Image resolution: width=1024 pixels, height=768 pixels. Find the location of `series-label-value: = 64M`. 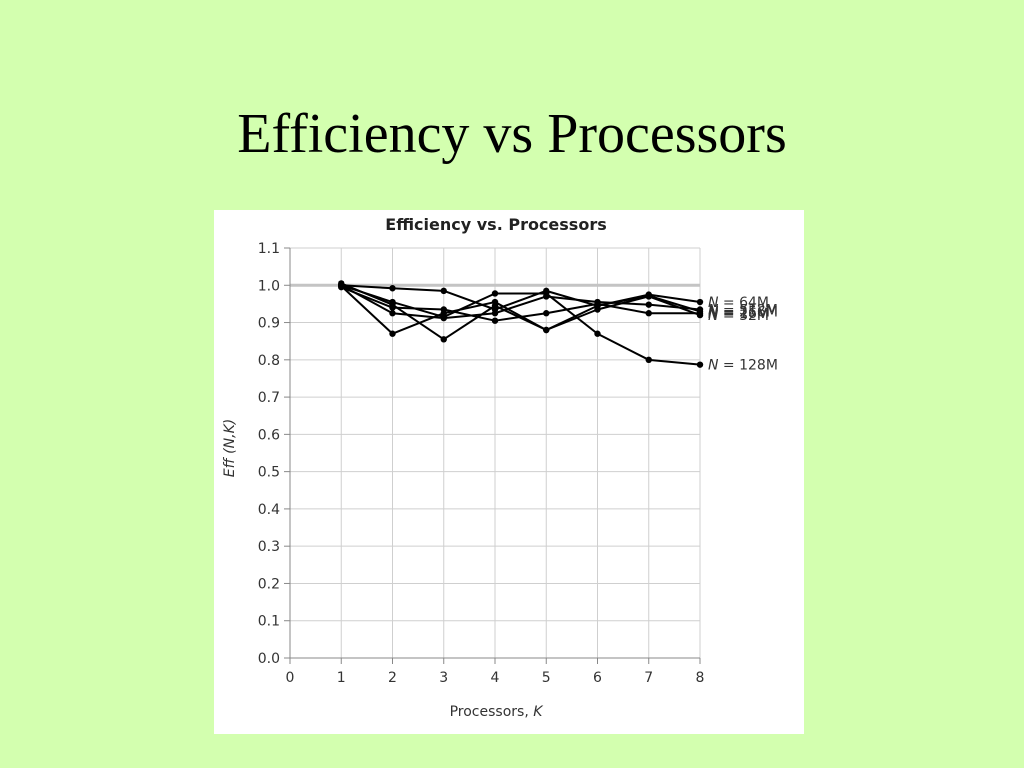

series-label-value: = 64M is located at coordinates (743, 303).